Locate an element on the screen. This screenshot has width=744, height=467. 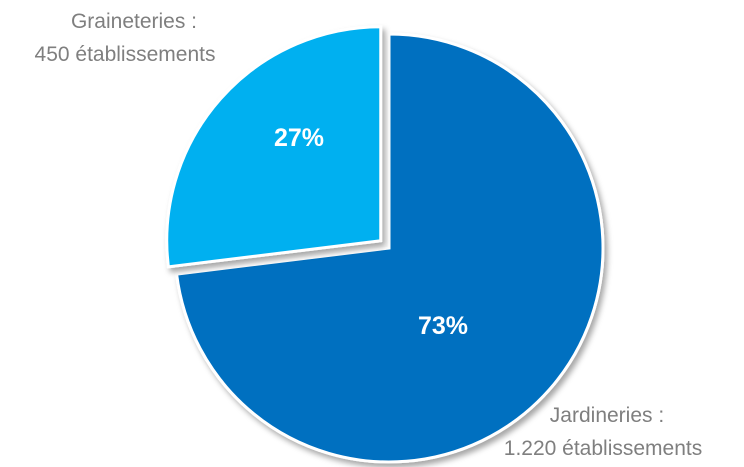
category-label-graineteries-line1: Graineteries : is located at coordinates (134, 21).